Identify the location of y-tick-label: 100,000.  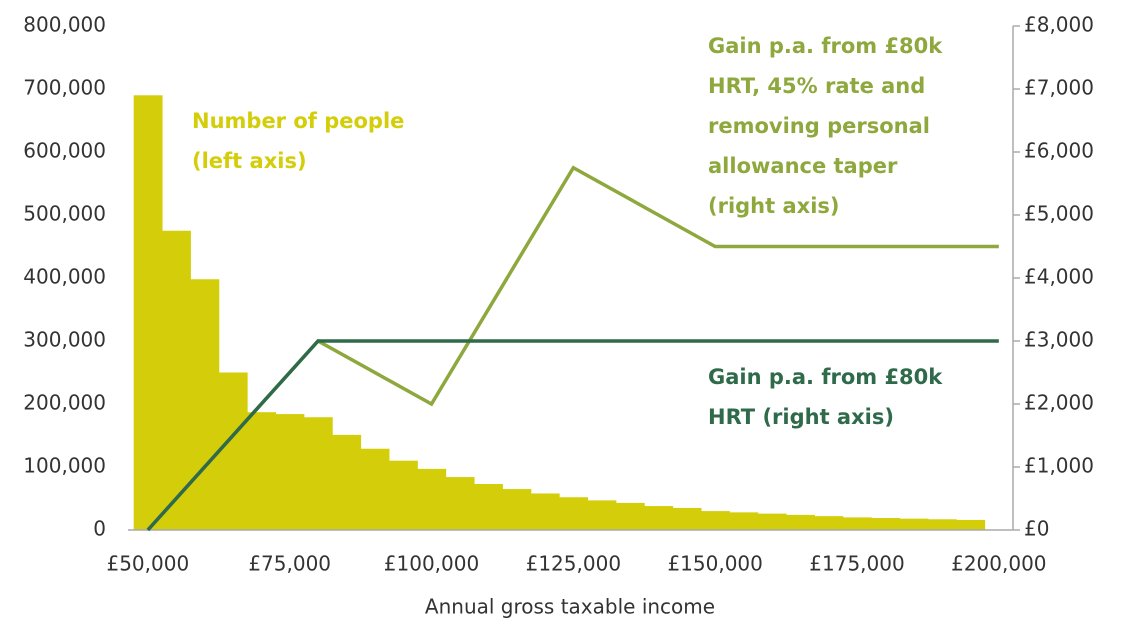
(64, 466).